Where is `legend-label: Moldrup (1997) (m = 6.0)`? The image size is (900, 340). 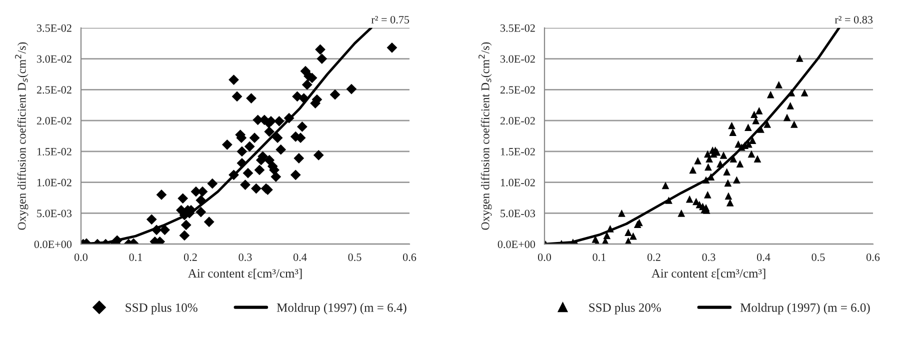 legend-label: Moldrup (1997) (m = 6.0) is located at coordinates (805, 308).